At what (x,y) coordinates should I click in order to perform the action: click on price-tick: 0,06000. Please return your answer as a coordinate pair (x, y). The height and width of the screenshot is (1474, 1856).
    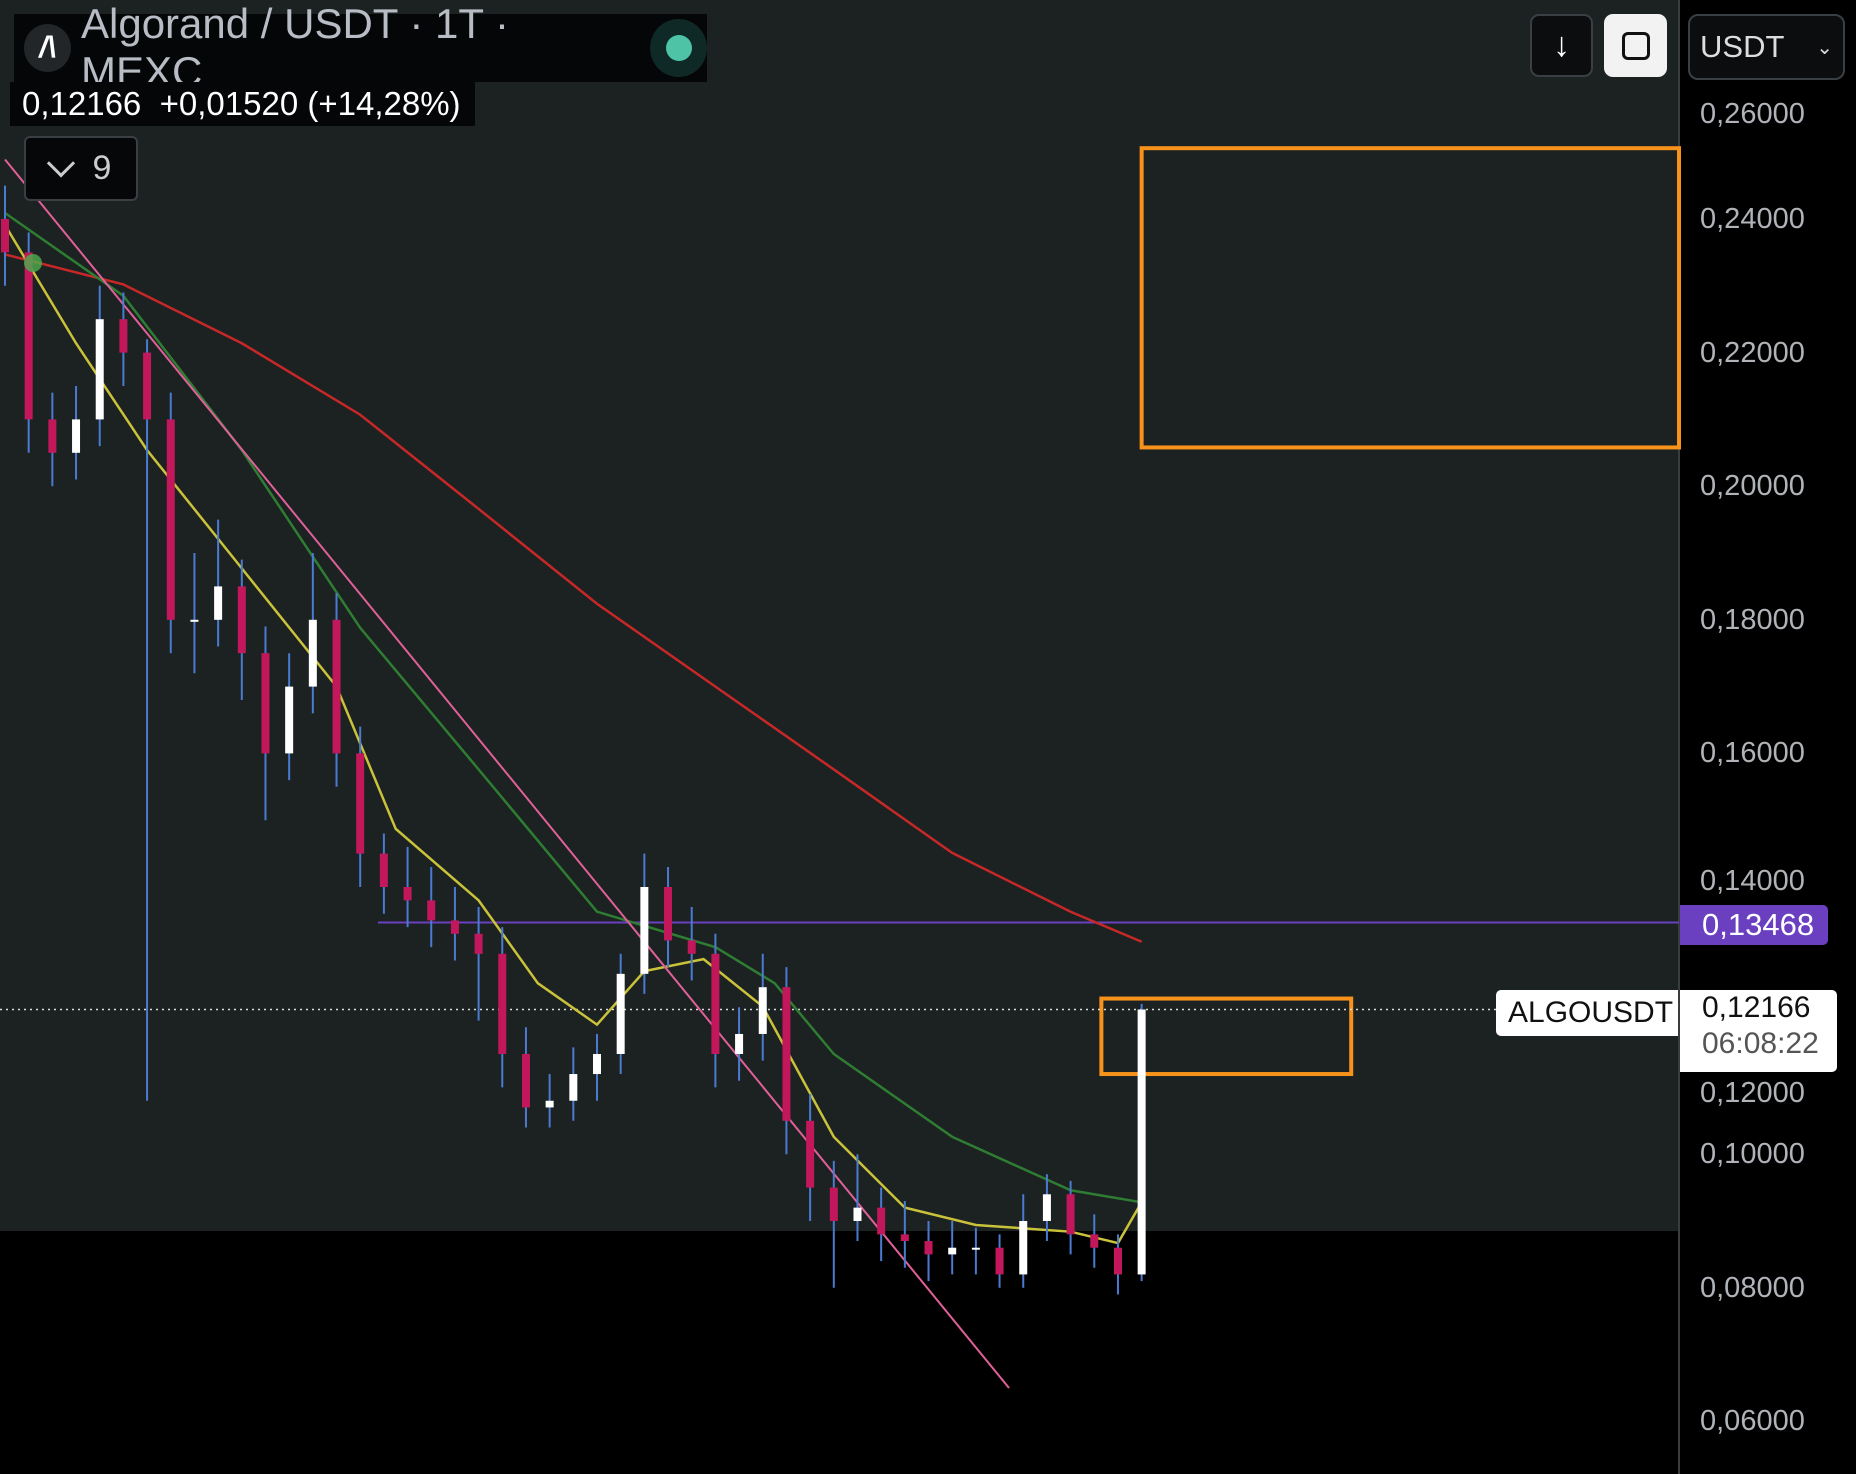
    Looking at the image, I should click on (1752, 1421).